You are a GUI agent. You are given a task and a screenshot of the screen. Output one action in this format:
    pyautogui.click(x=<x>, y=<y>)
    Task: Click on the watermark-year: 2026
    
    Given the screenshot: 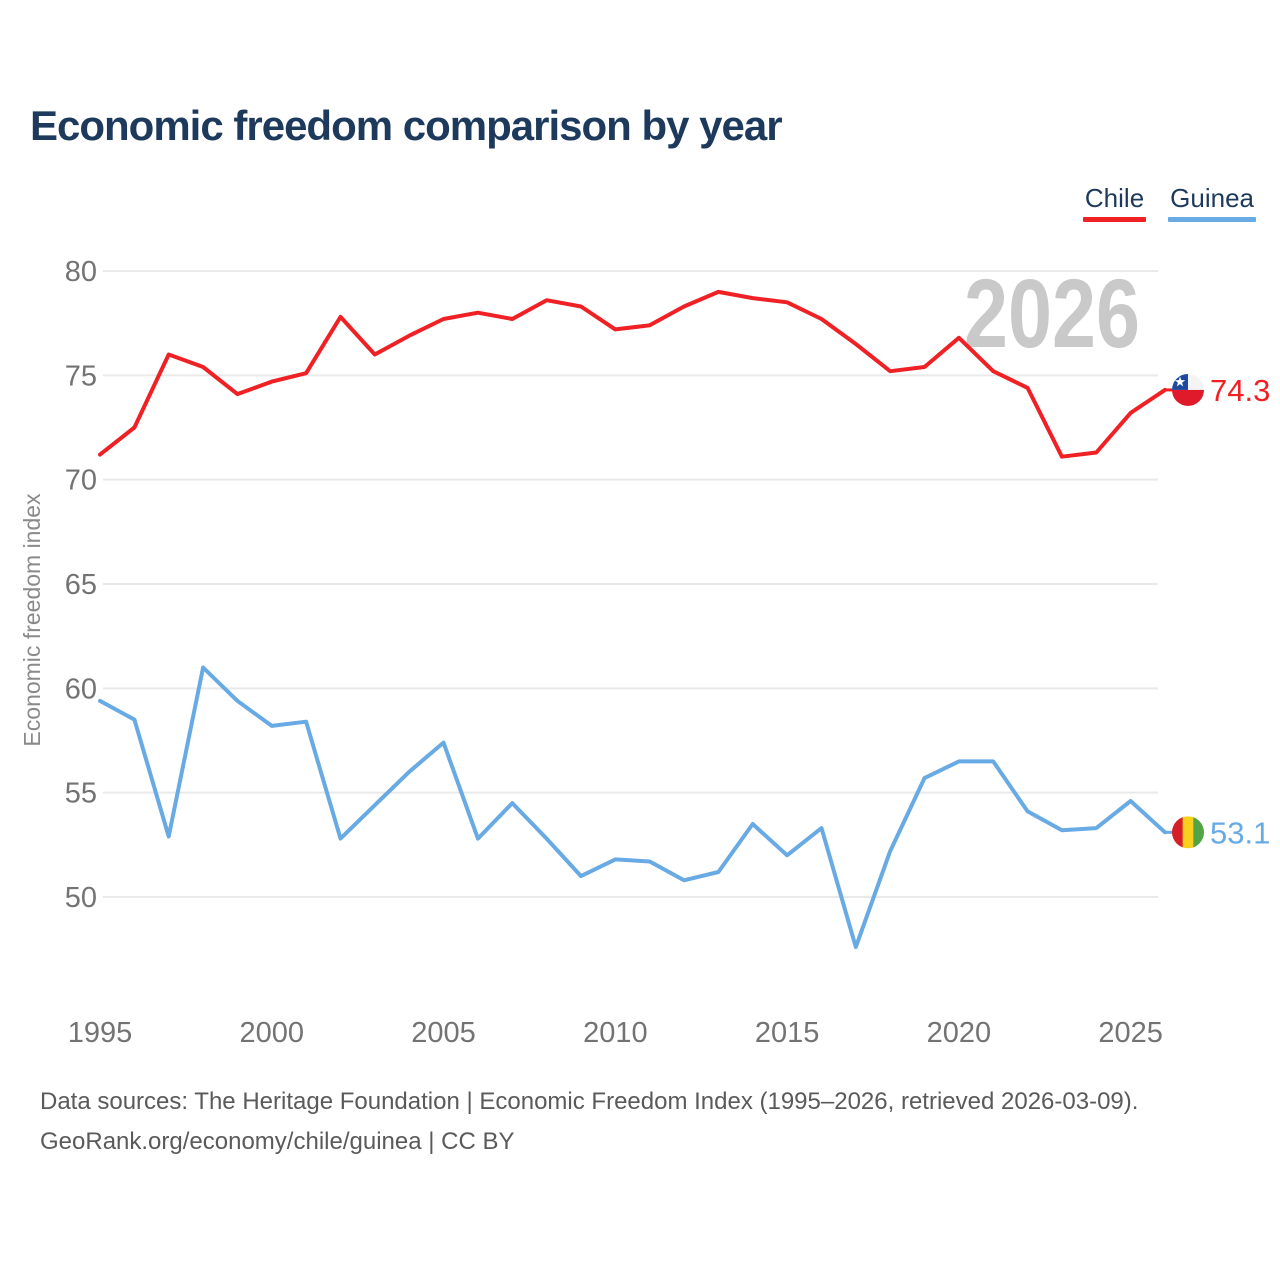 What is the action you would take?
    pyautogui.click(x=1052, y=313)
    